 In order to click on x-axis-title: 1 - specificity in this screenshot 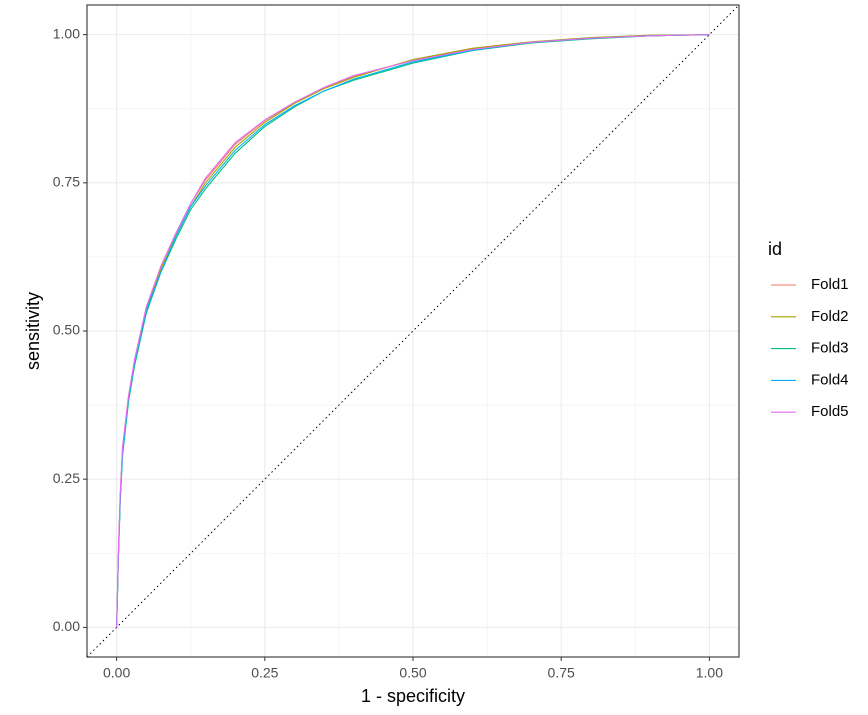, I will do `click(413, 696)`.